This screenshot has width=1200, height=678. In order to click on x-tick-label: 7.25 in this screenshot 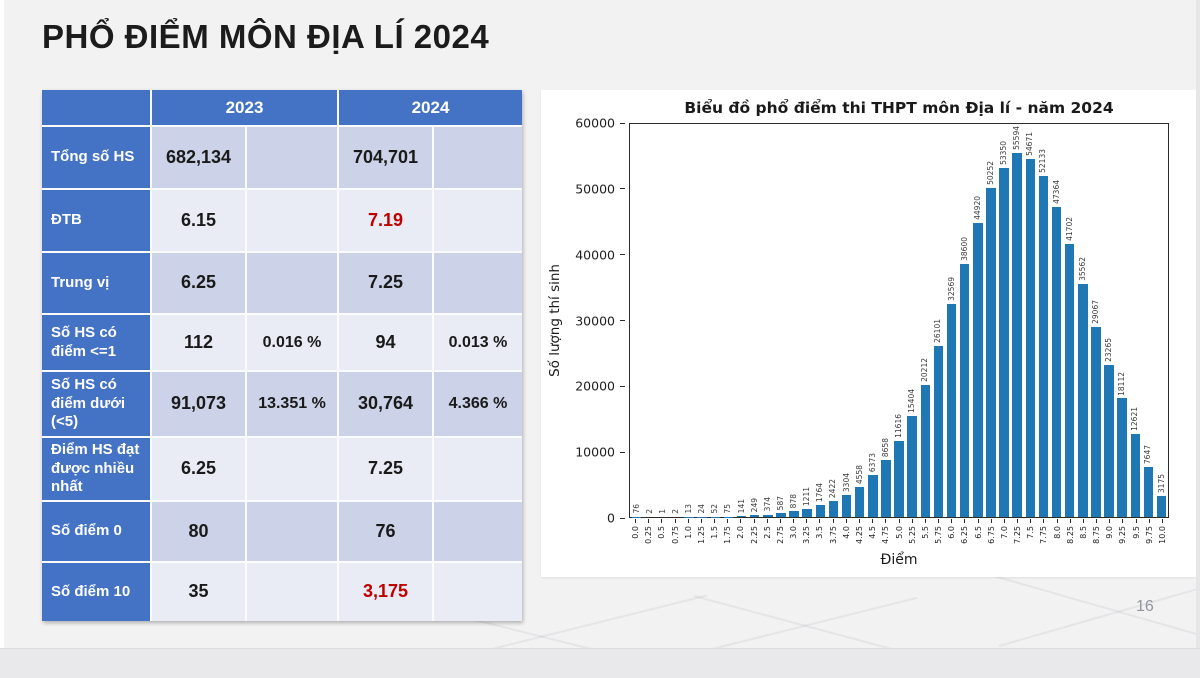, I will do `click(1018, 535)`.